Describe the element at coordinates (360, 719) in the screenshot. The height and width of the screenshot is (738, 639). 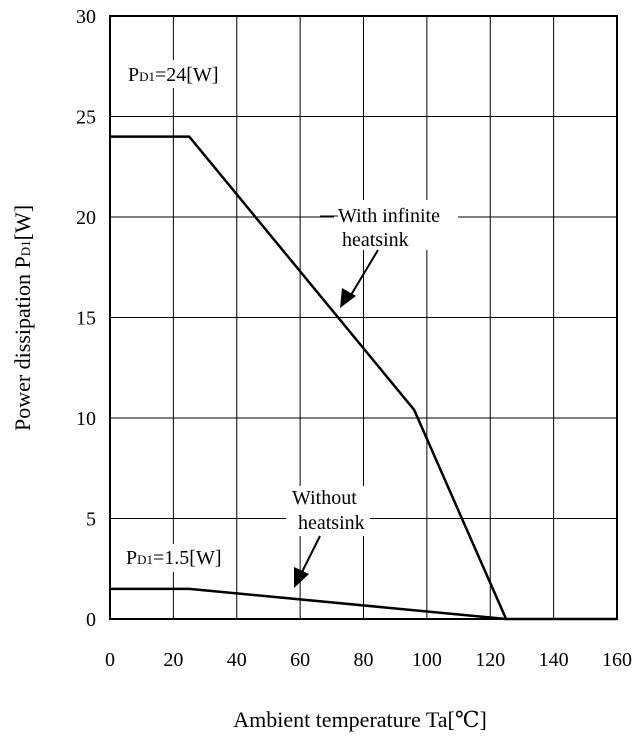
I see `x-axis-title: Ambient temperature Ta[℃]` at that location.